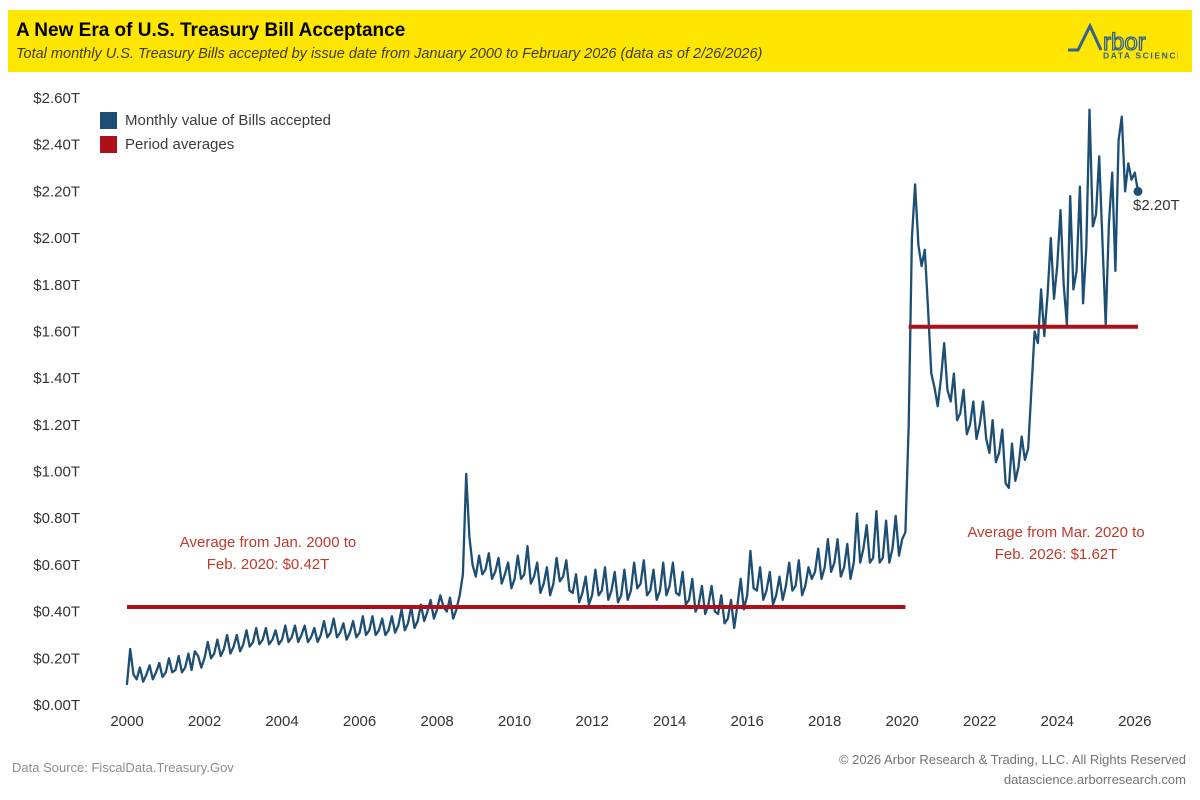  Describe the element at coordinates (56, 378) in the screenshot. I see `y-axis-label: $1.40T` at that location.